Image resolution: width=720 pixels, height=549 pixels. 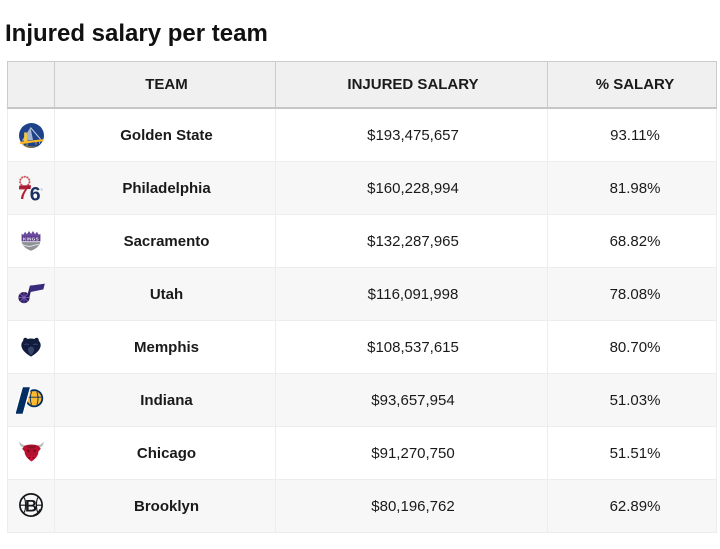 I want to click on svg-text: B, so click(x=31, y=505).